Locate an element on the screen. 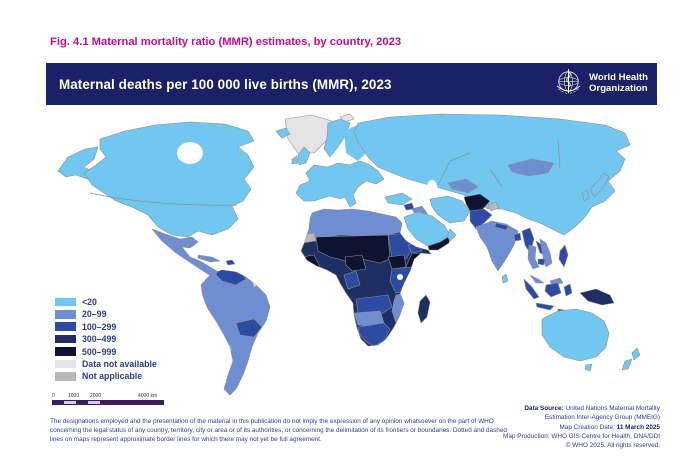 This screenshot has height=464, width=693. country-uruguay is located at coordinates (259, 358).